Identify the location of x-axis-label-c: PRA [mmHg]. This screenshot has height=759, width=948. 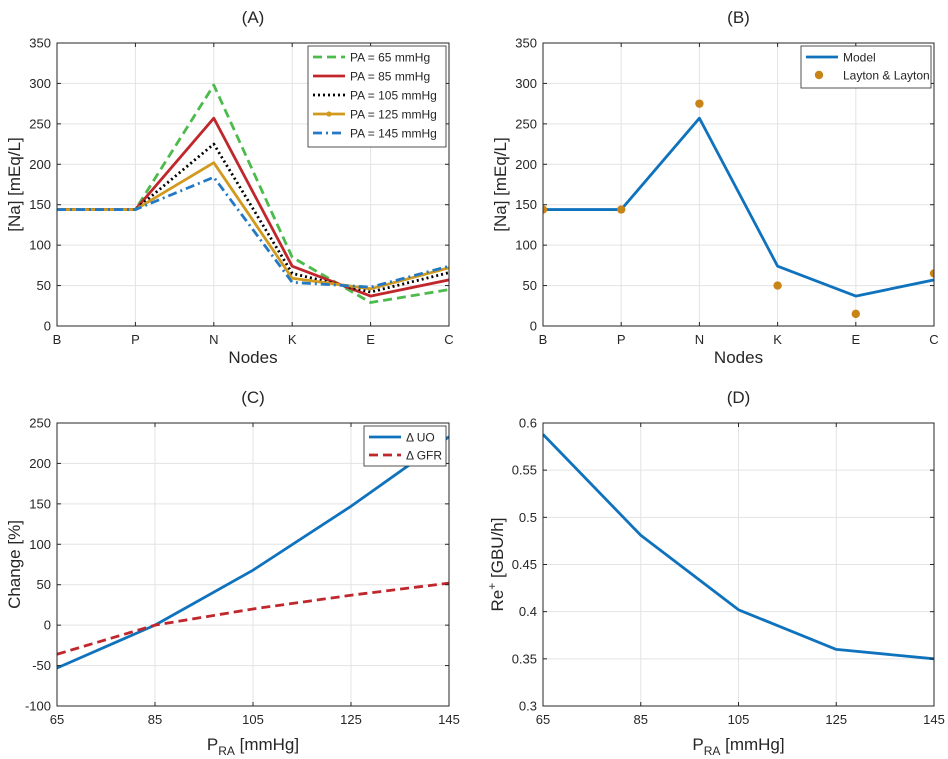
(253, 746).